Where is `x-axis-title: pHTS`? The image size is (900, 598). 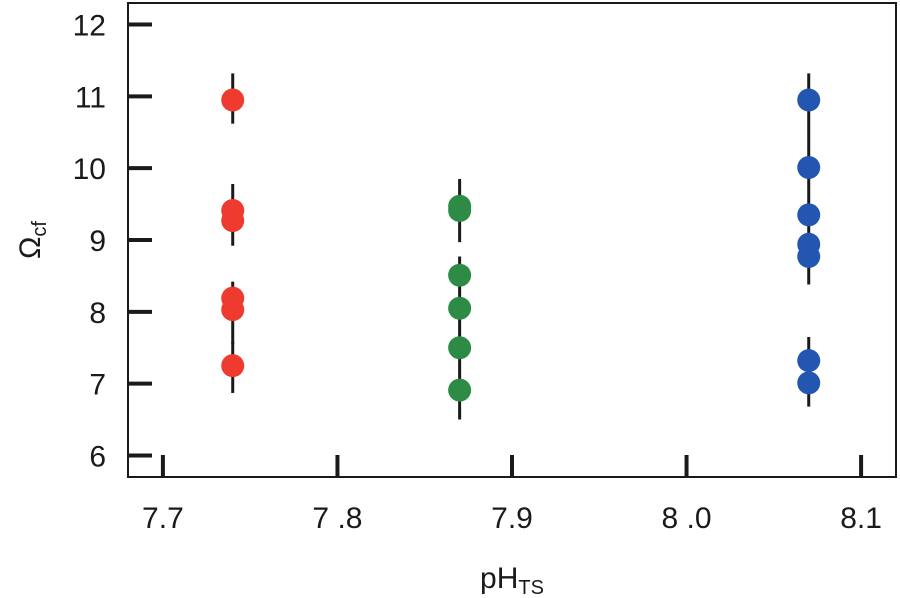 x-axis-title: pHTS is located at coordinates (512, 580).